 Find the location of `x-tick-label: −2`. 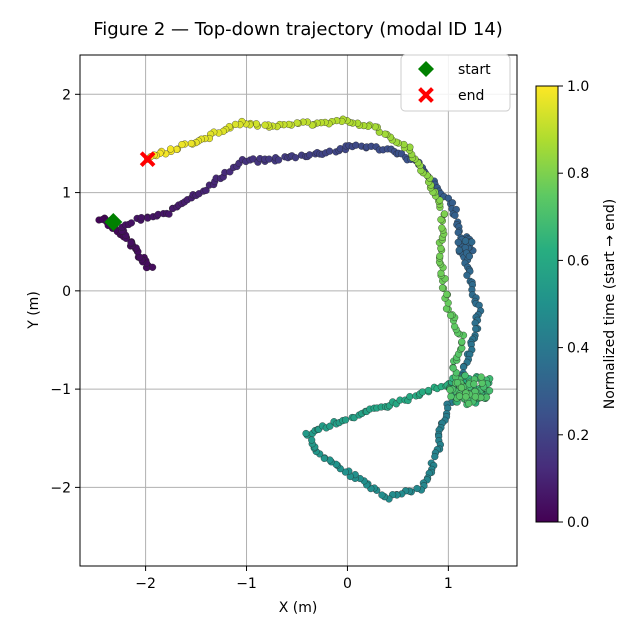

x-tick-label: −2 is located at coordinates (145, 584).